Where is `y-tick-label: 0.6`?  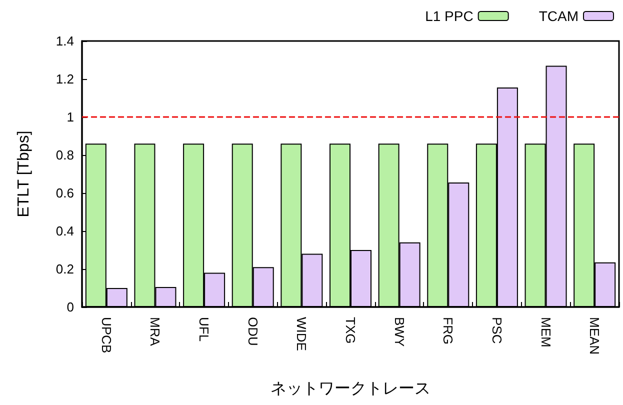 y-tick-label: 0.6 is located at coordinates (65, 193).